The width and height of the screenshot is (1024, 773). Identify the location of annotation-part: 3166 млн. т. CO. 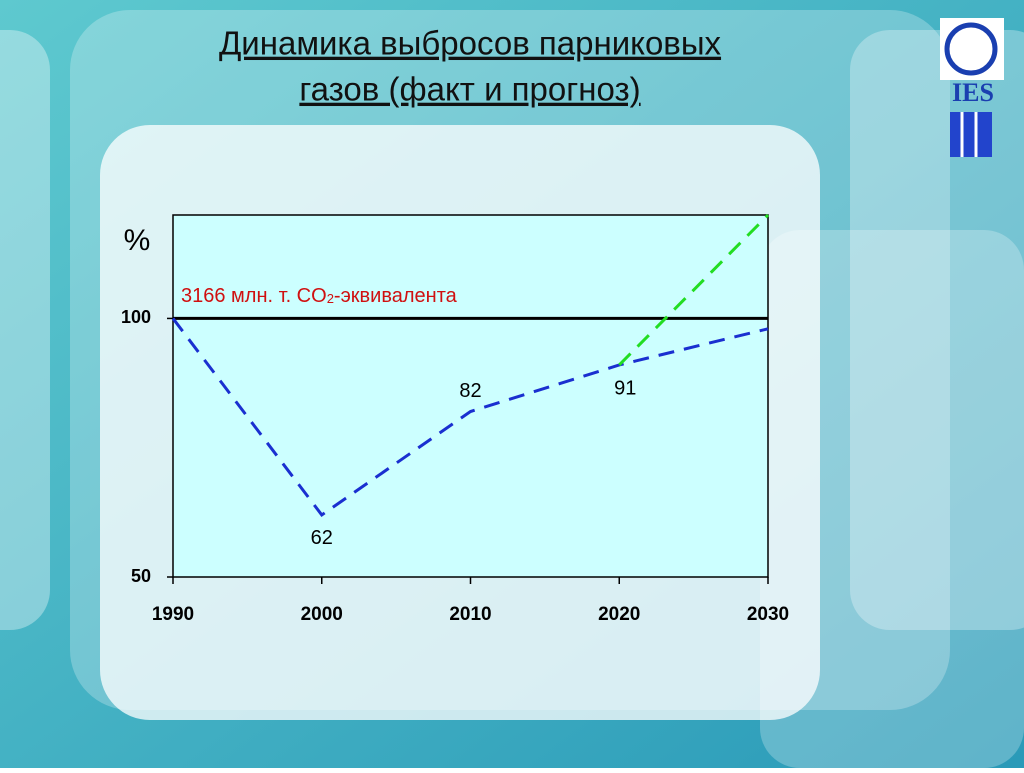
(254, 296).